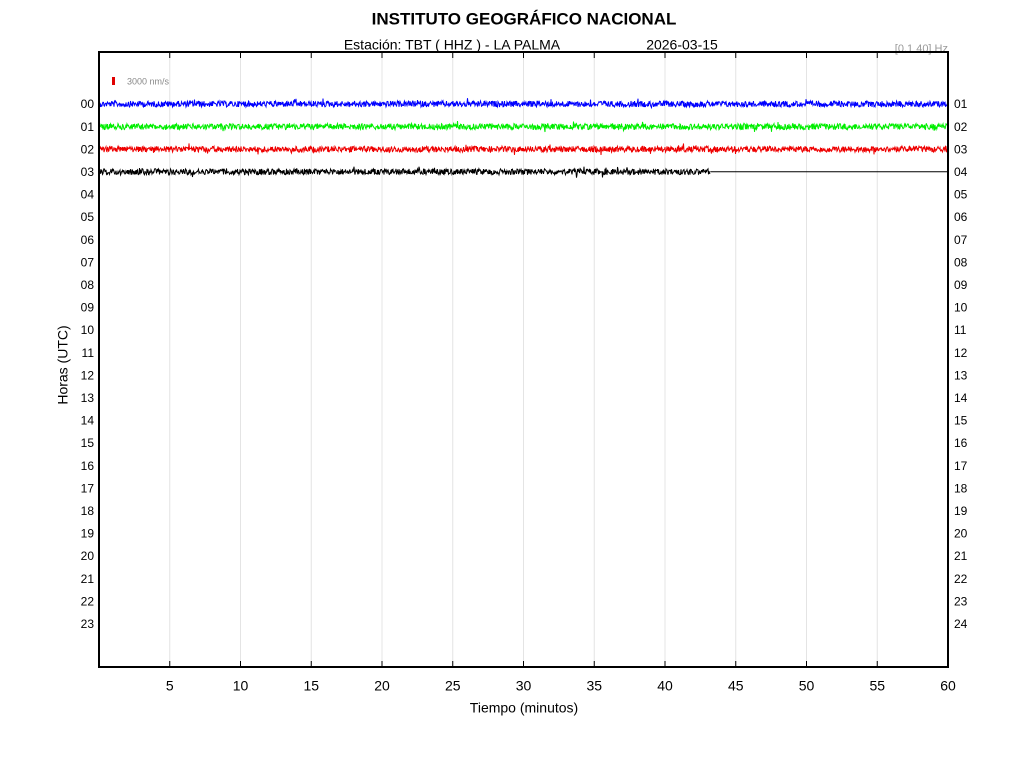 This screenshot has width=1024, height=768. I want to click on chart-title: INSTITUTO GEOGRÁFICO NACIONAL, so click(524, 18).